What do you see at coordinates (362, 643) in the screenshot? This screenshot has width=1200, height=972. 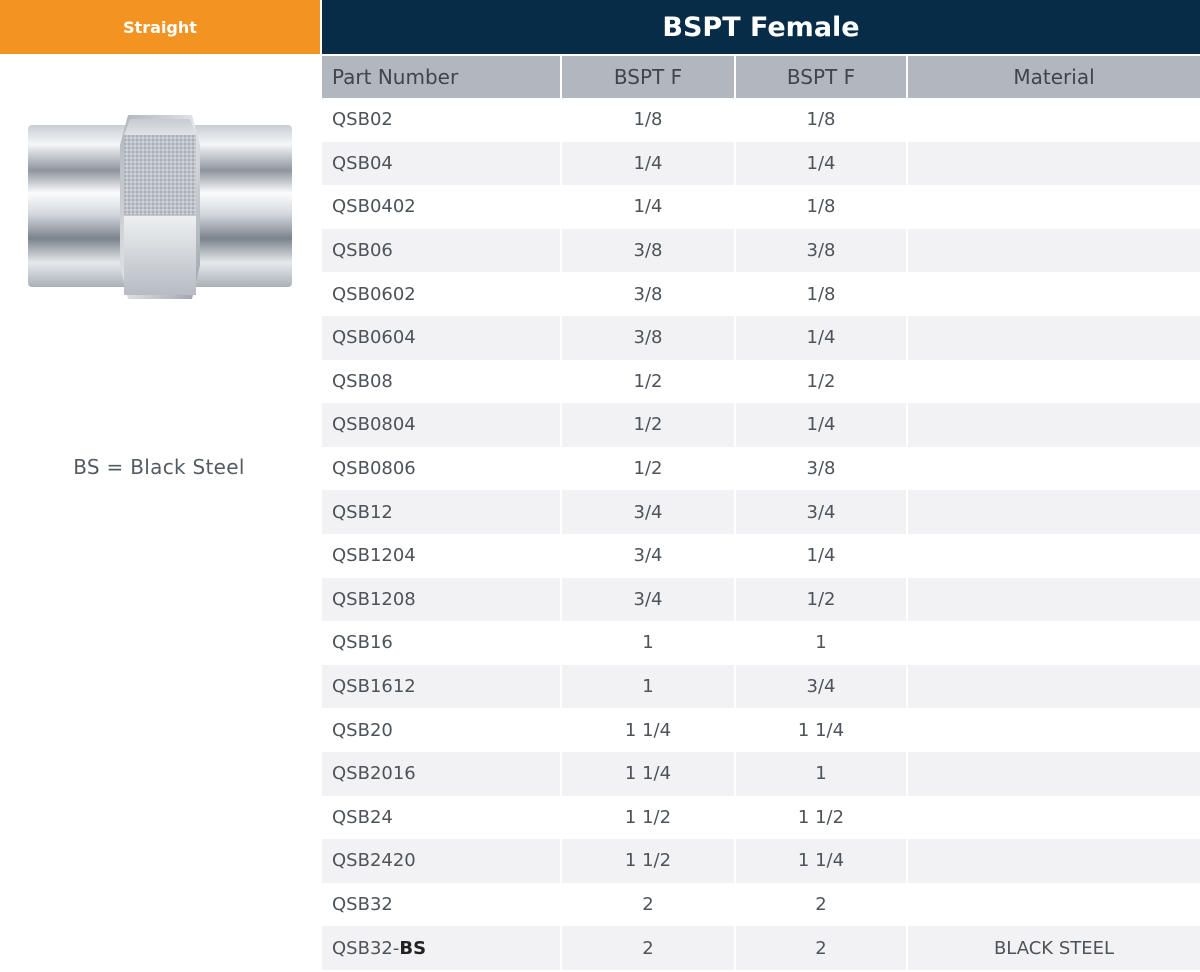 I see `part-number: QSB16` at bounding box center [362, 643].